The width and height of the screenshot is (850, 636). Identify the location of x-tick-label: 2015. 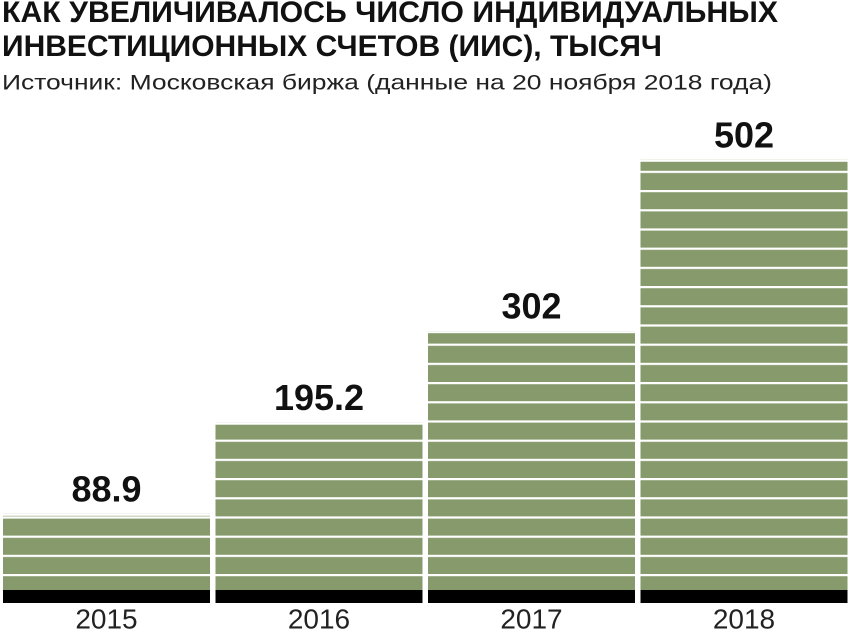
(106, 618).